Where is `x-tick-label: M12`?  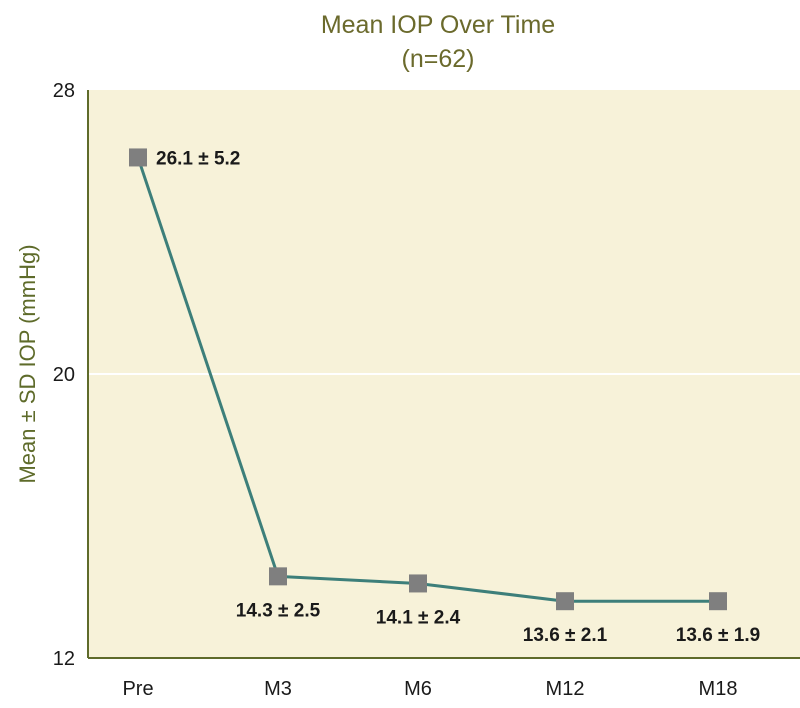
x-tick-label: M12 is located at coordinates (565, 689).